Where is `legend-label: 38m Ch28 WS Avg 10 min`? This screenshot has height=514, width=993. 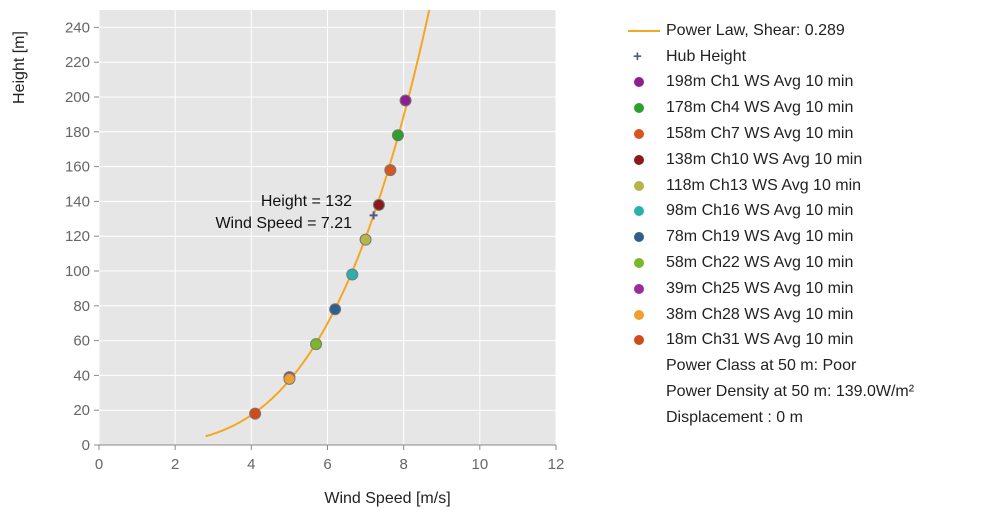
legend-label: 38m Ch28 WS Avg 10 min is located at coordinates (760, 314).